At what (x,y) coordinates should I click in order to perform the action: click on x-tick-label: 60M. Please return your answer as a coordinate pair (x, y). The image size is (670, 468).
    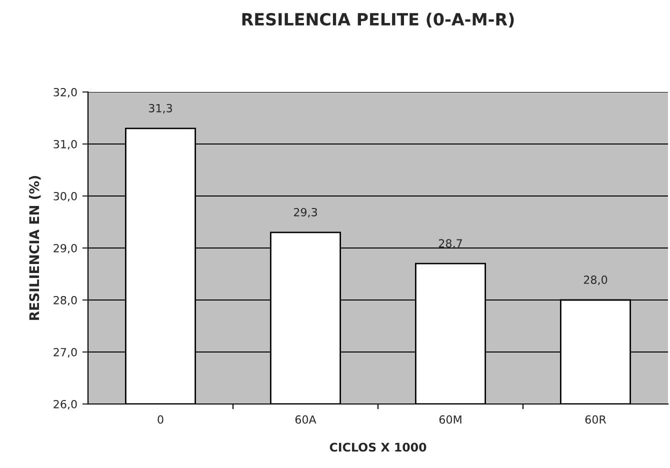
    Looking at the image, I should click on (450, 419).